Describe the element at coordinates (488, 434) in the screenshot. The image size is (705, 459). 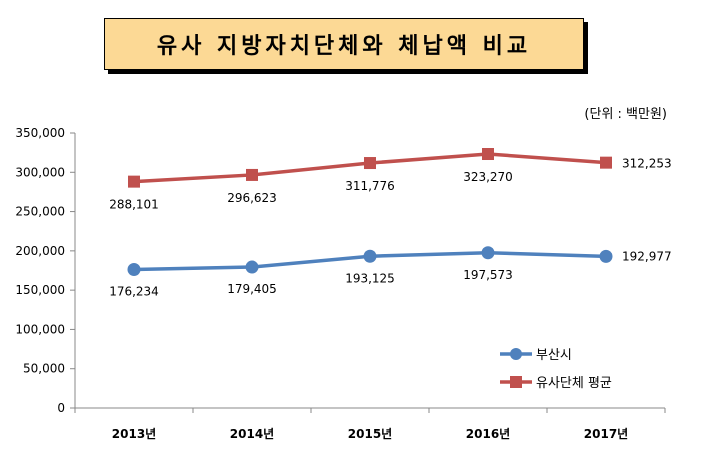
I see `x-tick-label: 2016년` at that location.